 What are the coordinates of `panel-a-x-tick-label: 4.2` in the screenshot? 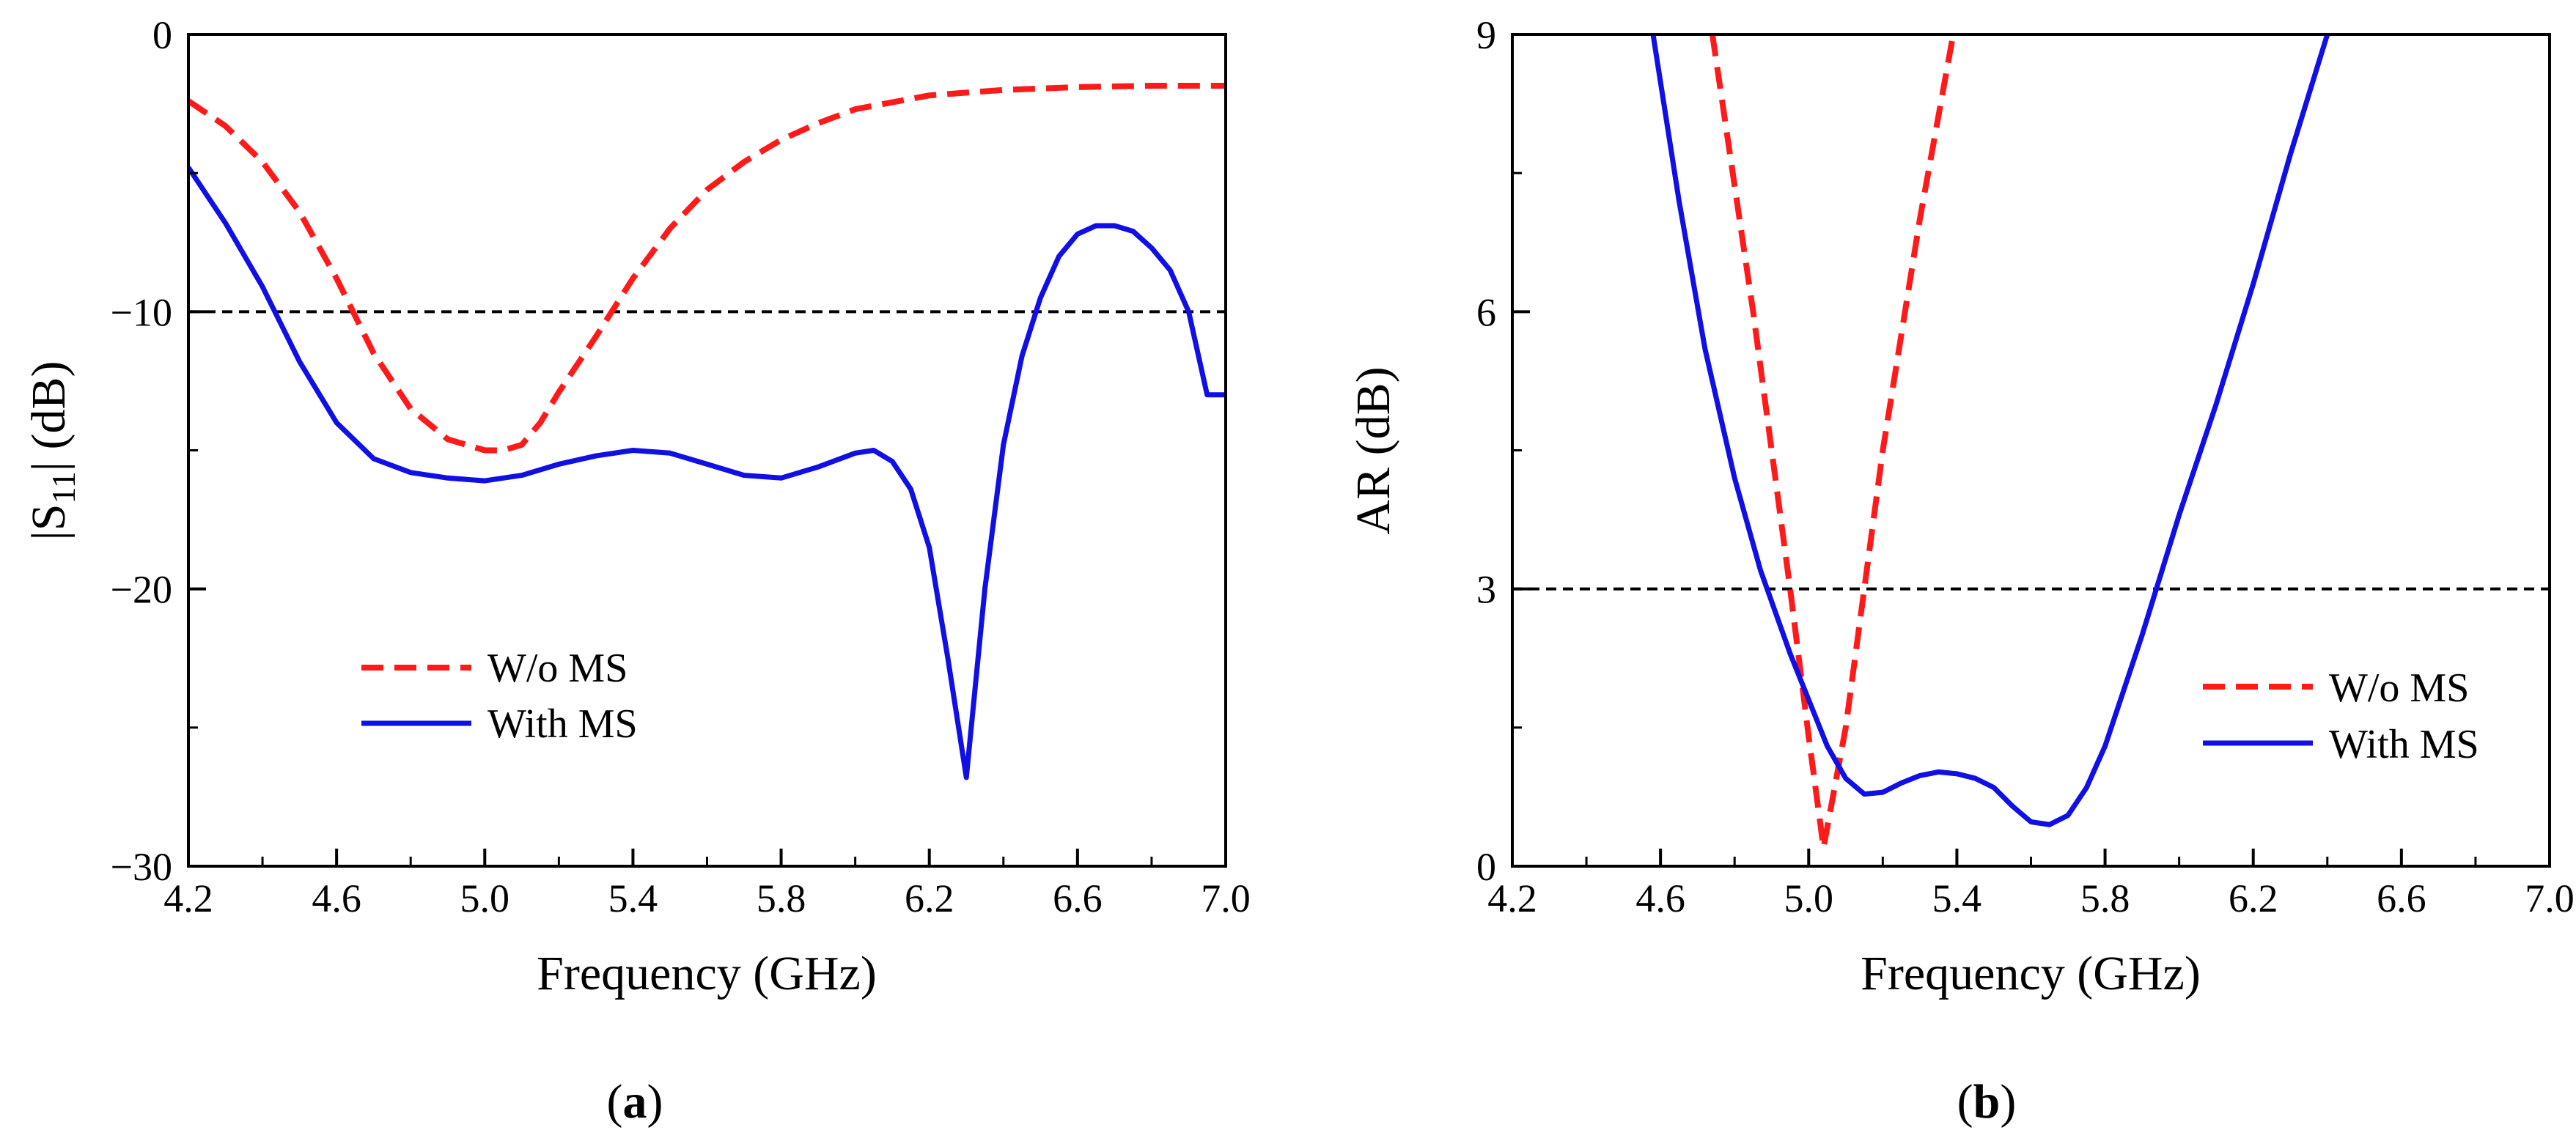 It's located at (188, 898).